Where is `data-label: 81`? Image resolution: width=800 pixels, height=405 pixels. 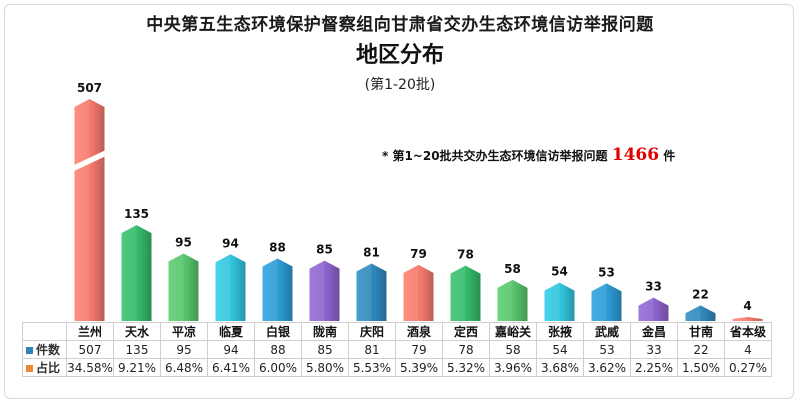 data-label: 81 is located at coordinates (371, 252).